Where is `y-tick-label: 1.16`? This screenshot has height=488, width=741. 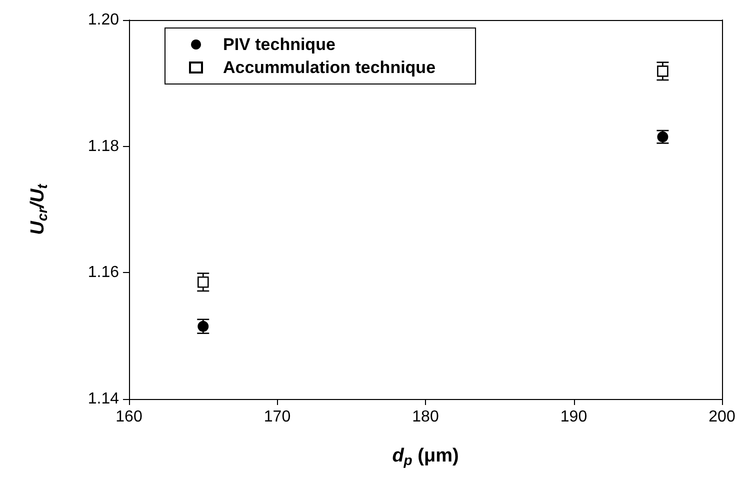
y-tick-label: 1.16 is located at coordinates (104, 273).